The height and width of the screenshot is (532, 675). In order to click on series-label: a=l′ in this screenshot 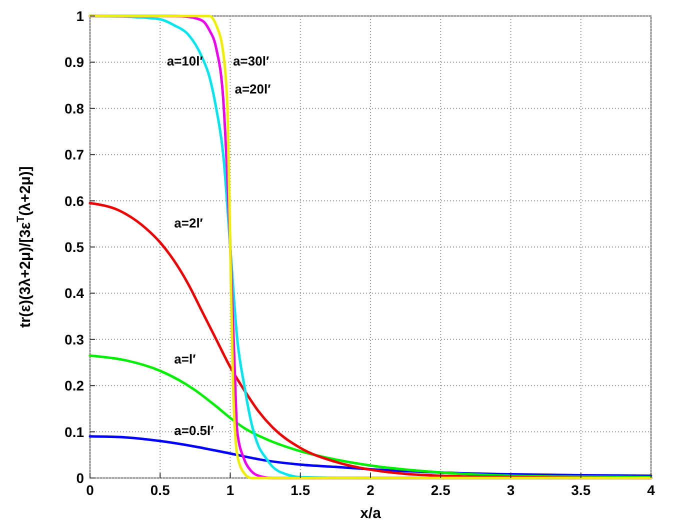, I will do `click(185, 359)`.